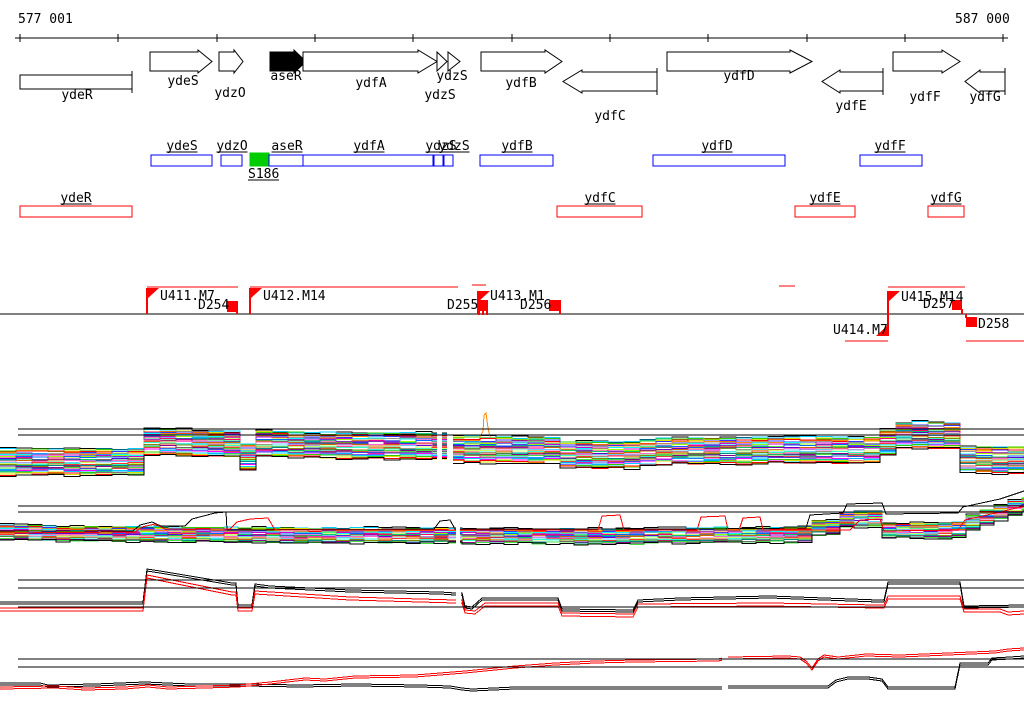 This screenshot has height=714, width=1024. What do you see at coordinates (187, 296) in the screenshot?
I see `primer-label-U411.M7: U411.M7` at bounding box center [187, 296].